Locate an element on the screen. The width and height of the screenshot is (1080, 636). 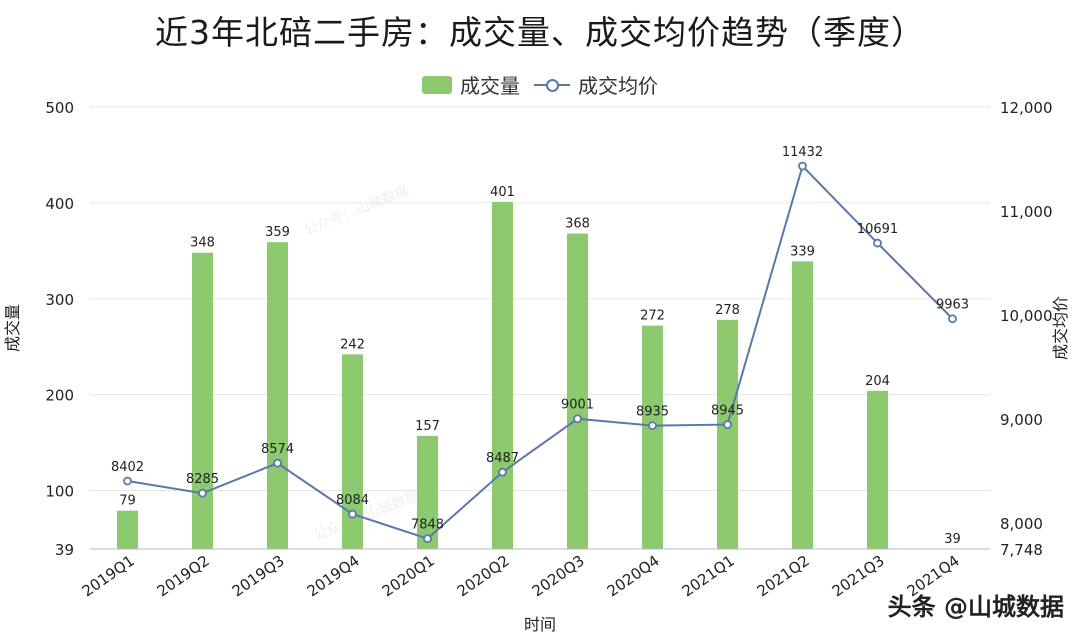
price-value-label: 9001 is located at coordinates (577, 405).